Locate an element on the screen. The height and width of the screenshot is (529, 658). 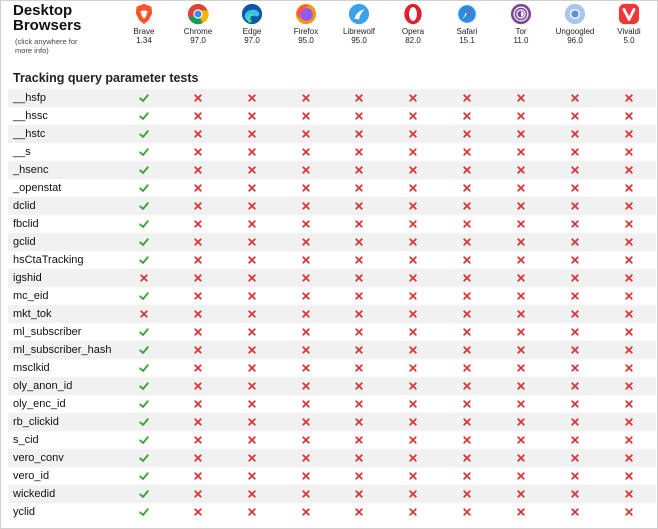
browser-version: 95.0 is located at coordinates (359, 40).